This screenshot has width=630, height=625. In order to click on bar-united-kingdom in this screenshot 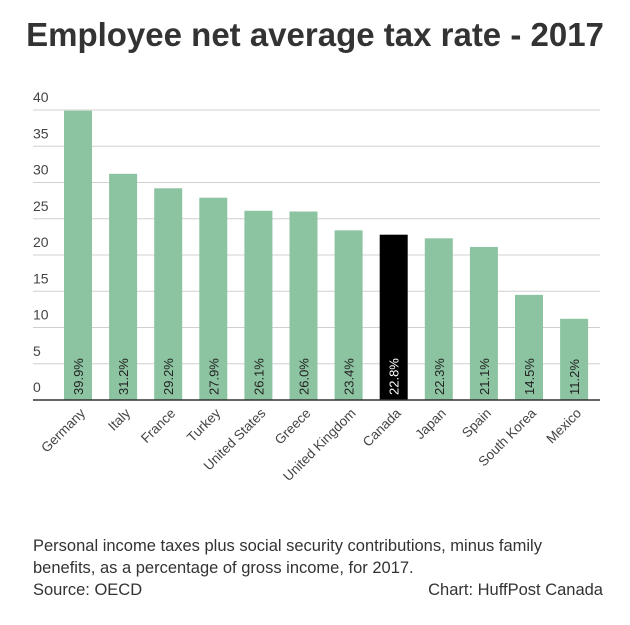, I will do `click(348, 315)`.